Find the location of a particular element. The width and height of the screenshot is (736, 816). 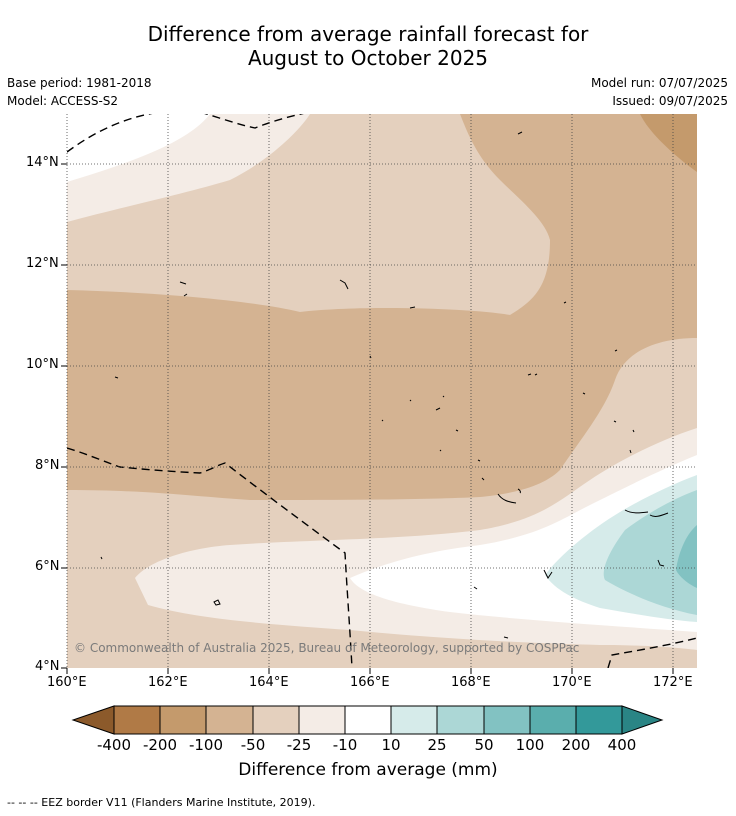

x-tick-label: 172°E is located at coordinates (673, 682).